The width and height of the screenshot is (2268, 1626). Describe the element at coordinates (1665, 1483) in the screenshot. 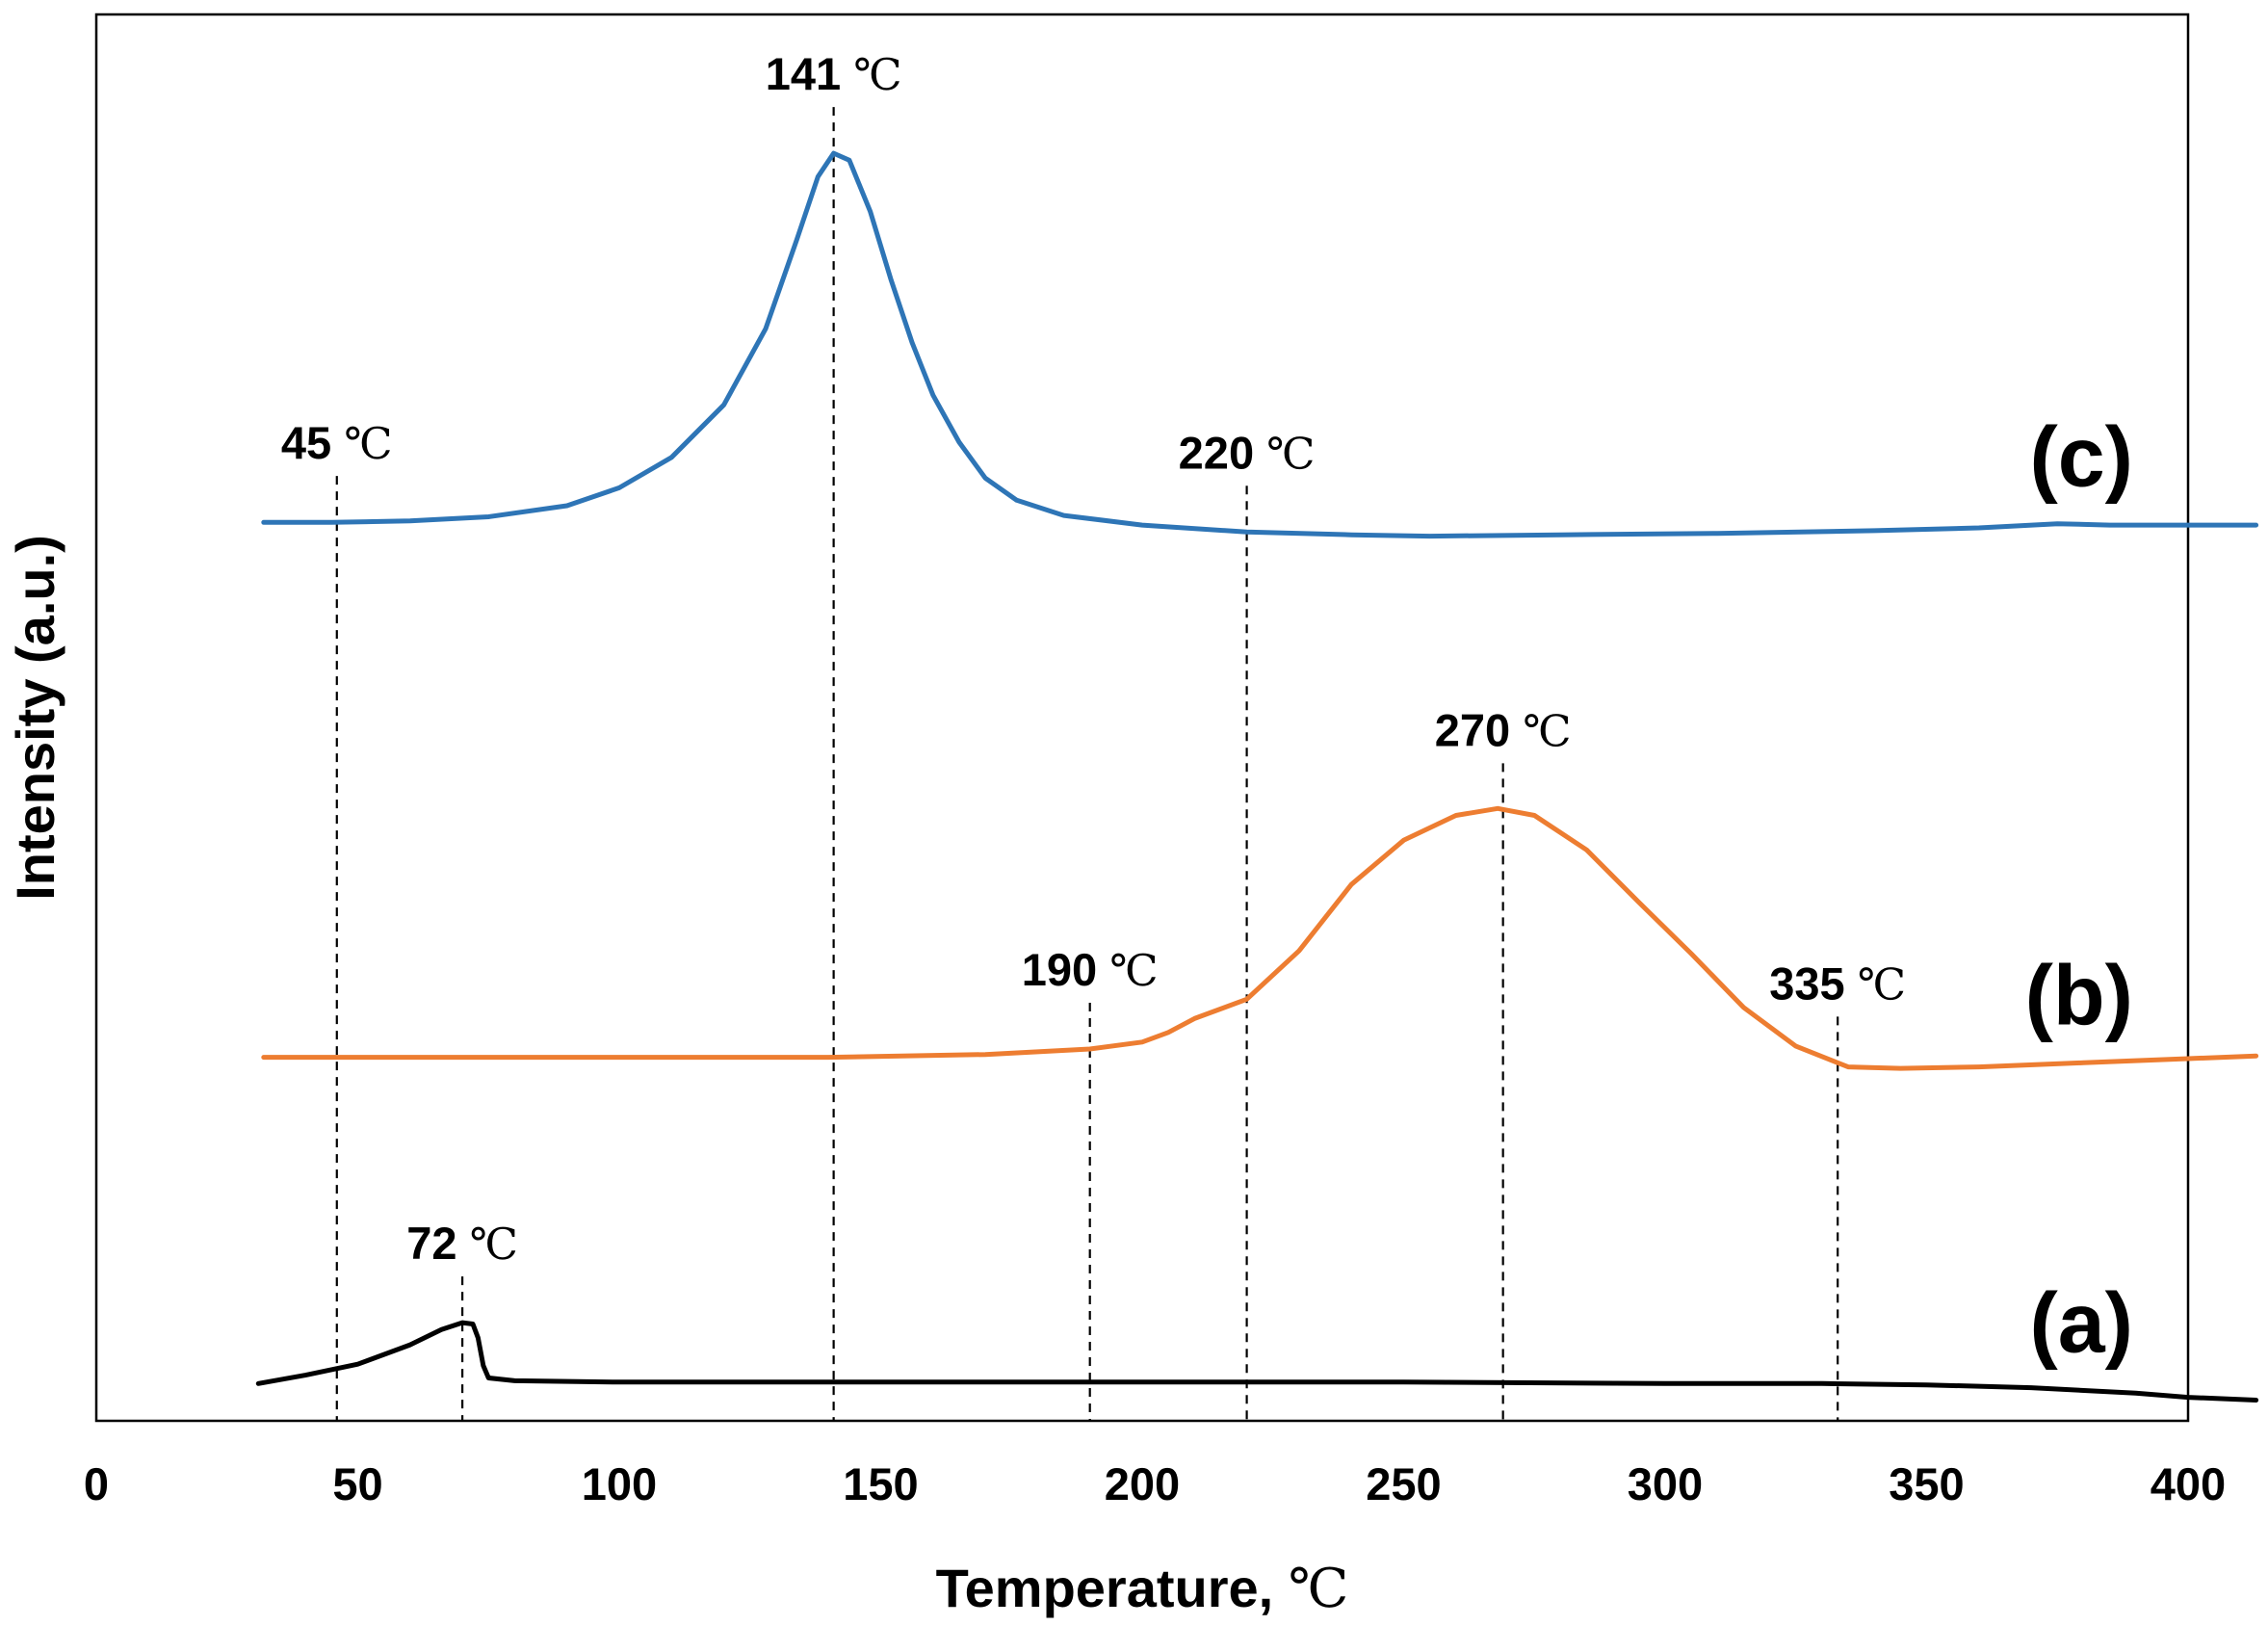

I see `x-tick-label-300: 300` at that location.